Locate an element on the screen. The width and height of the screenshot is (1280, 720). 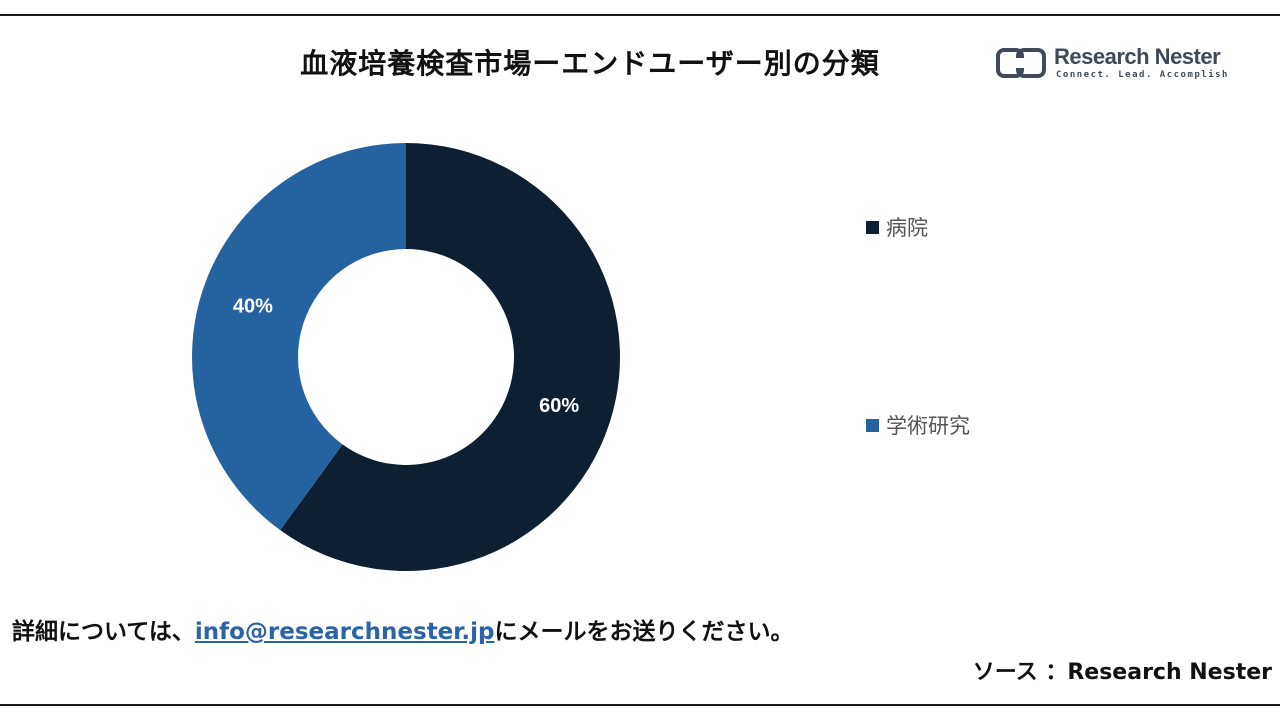
logo-name: Research Nester is located at coordinates (1137, 56).